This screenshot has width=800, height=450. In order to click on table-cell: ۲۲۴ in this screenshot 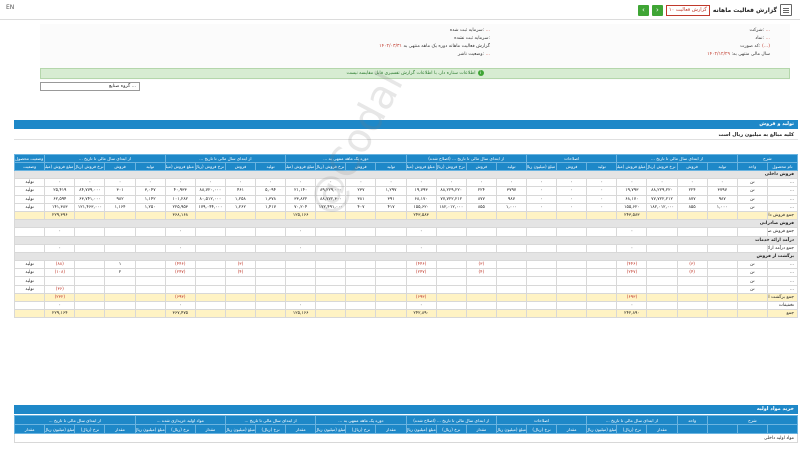, I will do `click(481, 191)`.